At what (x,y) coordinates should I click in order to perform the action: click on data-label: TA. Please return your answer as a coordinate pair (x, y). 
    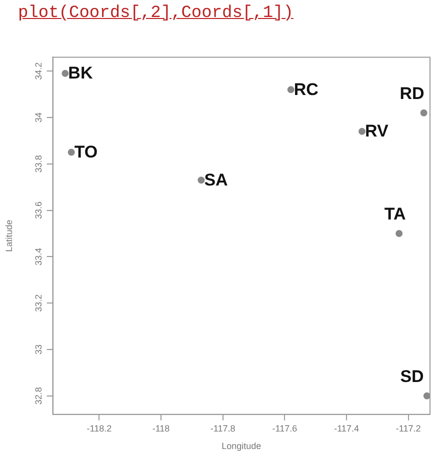
    Looking at the image, I should click on (395, 214).